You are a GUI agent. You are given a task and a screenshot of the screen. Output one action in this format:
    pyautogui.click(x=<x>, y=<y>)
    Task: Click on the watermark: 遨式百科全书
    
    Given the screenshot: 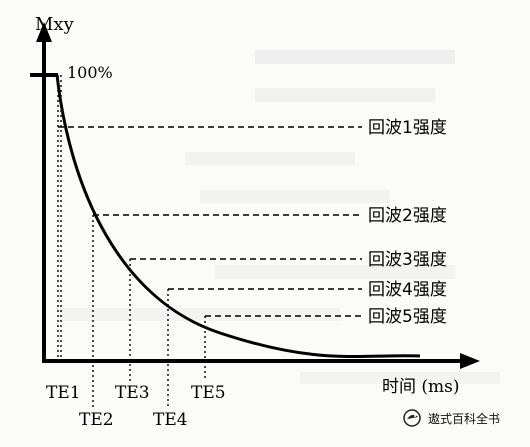 What is the action you would take?
    pyautogui.click(x=451, y=418)
    